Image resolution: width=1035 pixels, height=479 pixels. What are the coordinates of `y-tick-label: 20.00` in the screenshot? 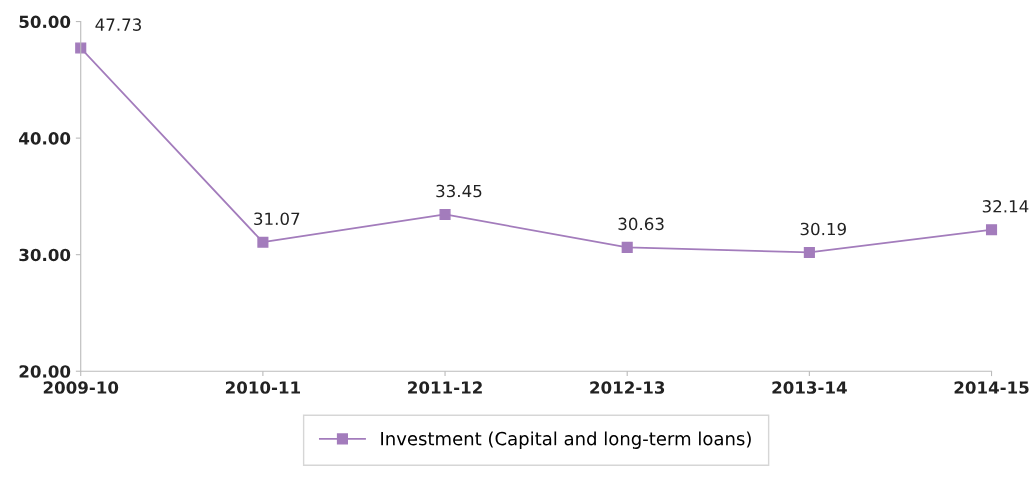 It's located at (45, 371).